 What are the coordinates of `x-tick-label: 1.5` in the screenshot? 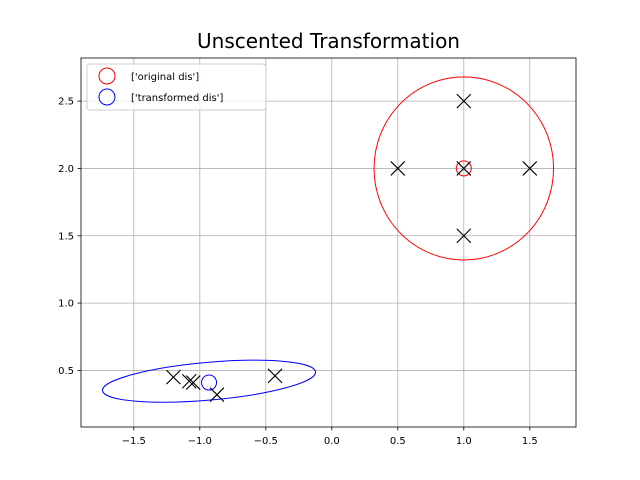 It's located at (530, 441).